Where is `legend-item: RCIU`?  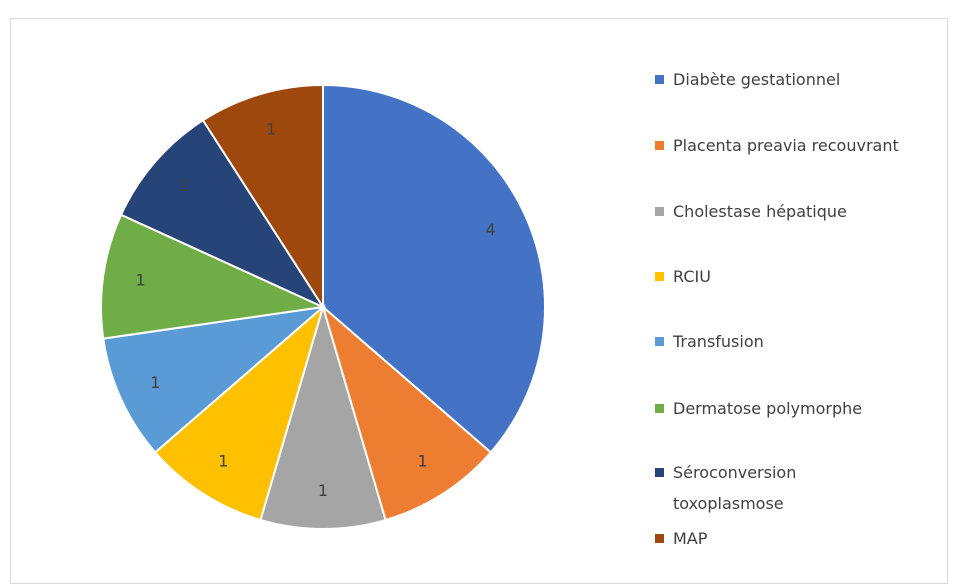 legend-item: RCIU is located at coordinates (683, 276).